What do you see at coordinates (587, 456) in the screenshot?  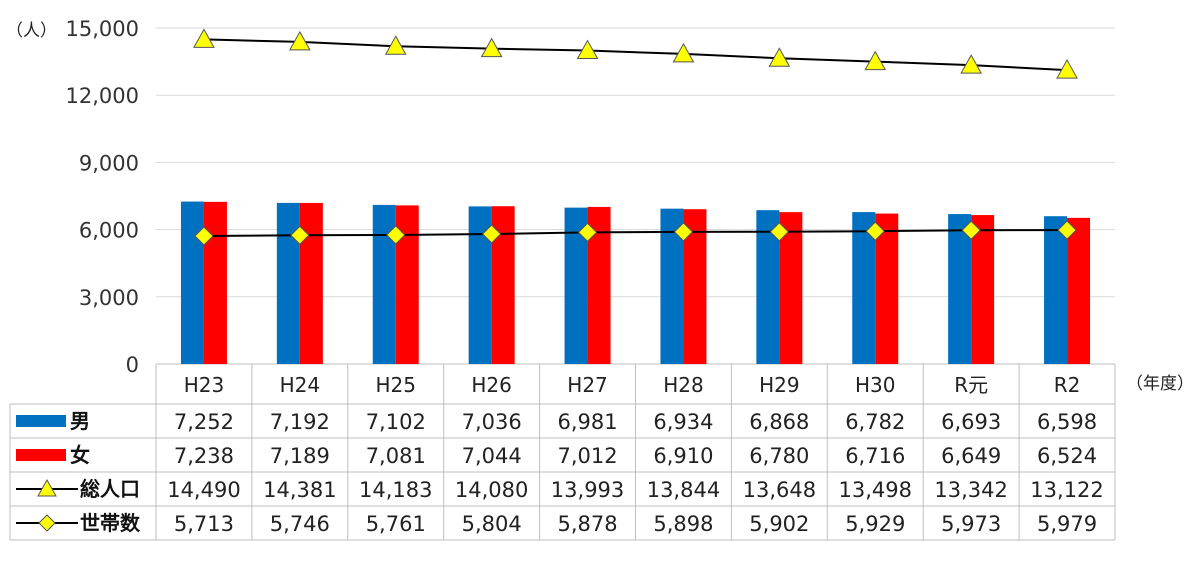 I see `data-table-cell: 7,012` at bounding box center [587, 456].